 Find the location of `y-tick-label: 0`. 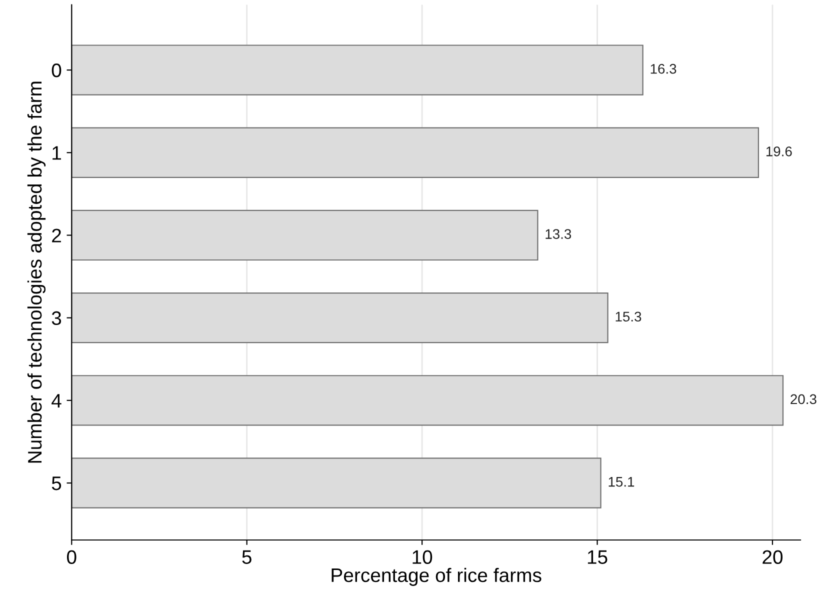

y-tick-label: 0 is located at coordinates (57, 71).